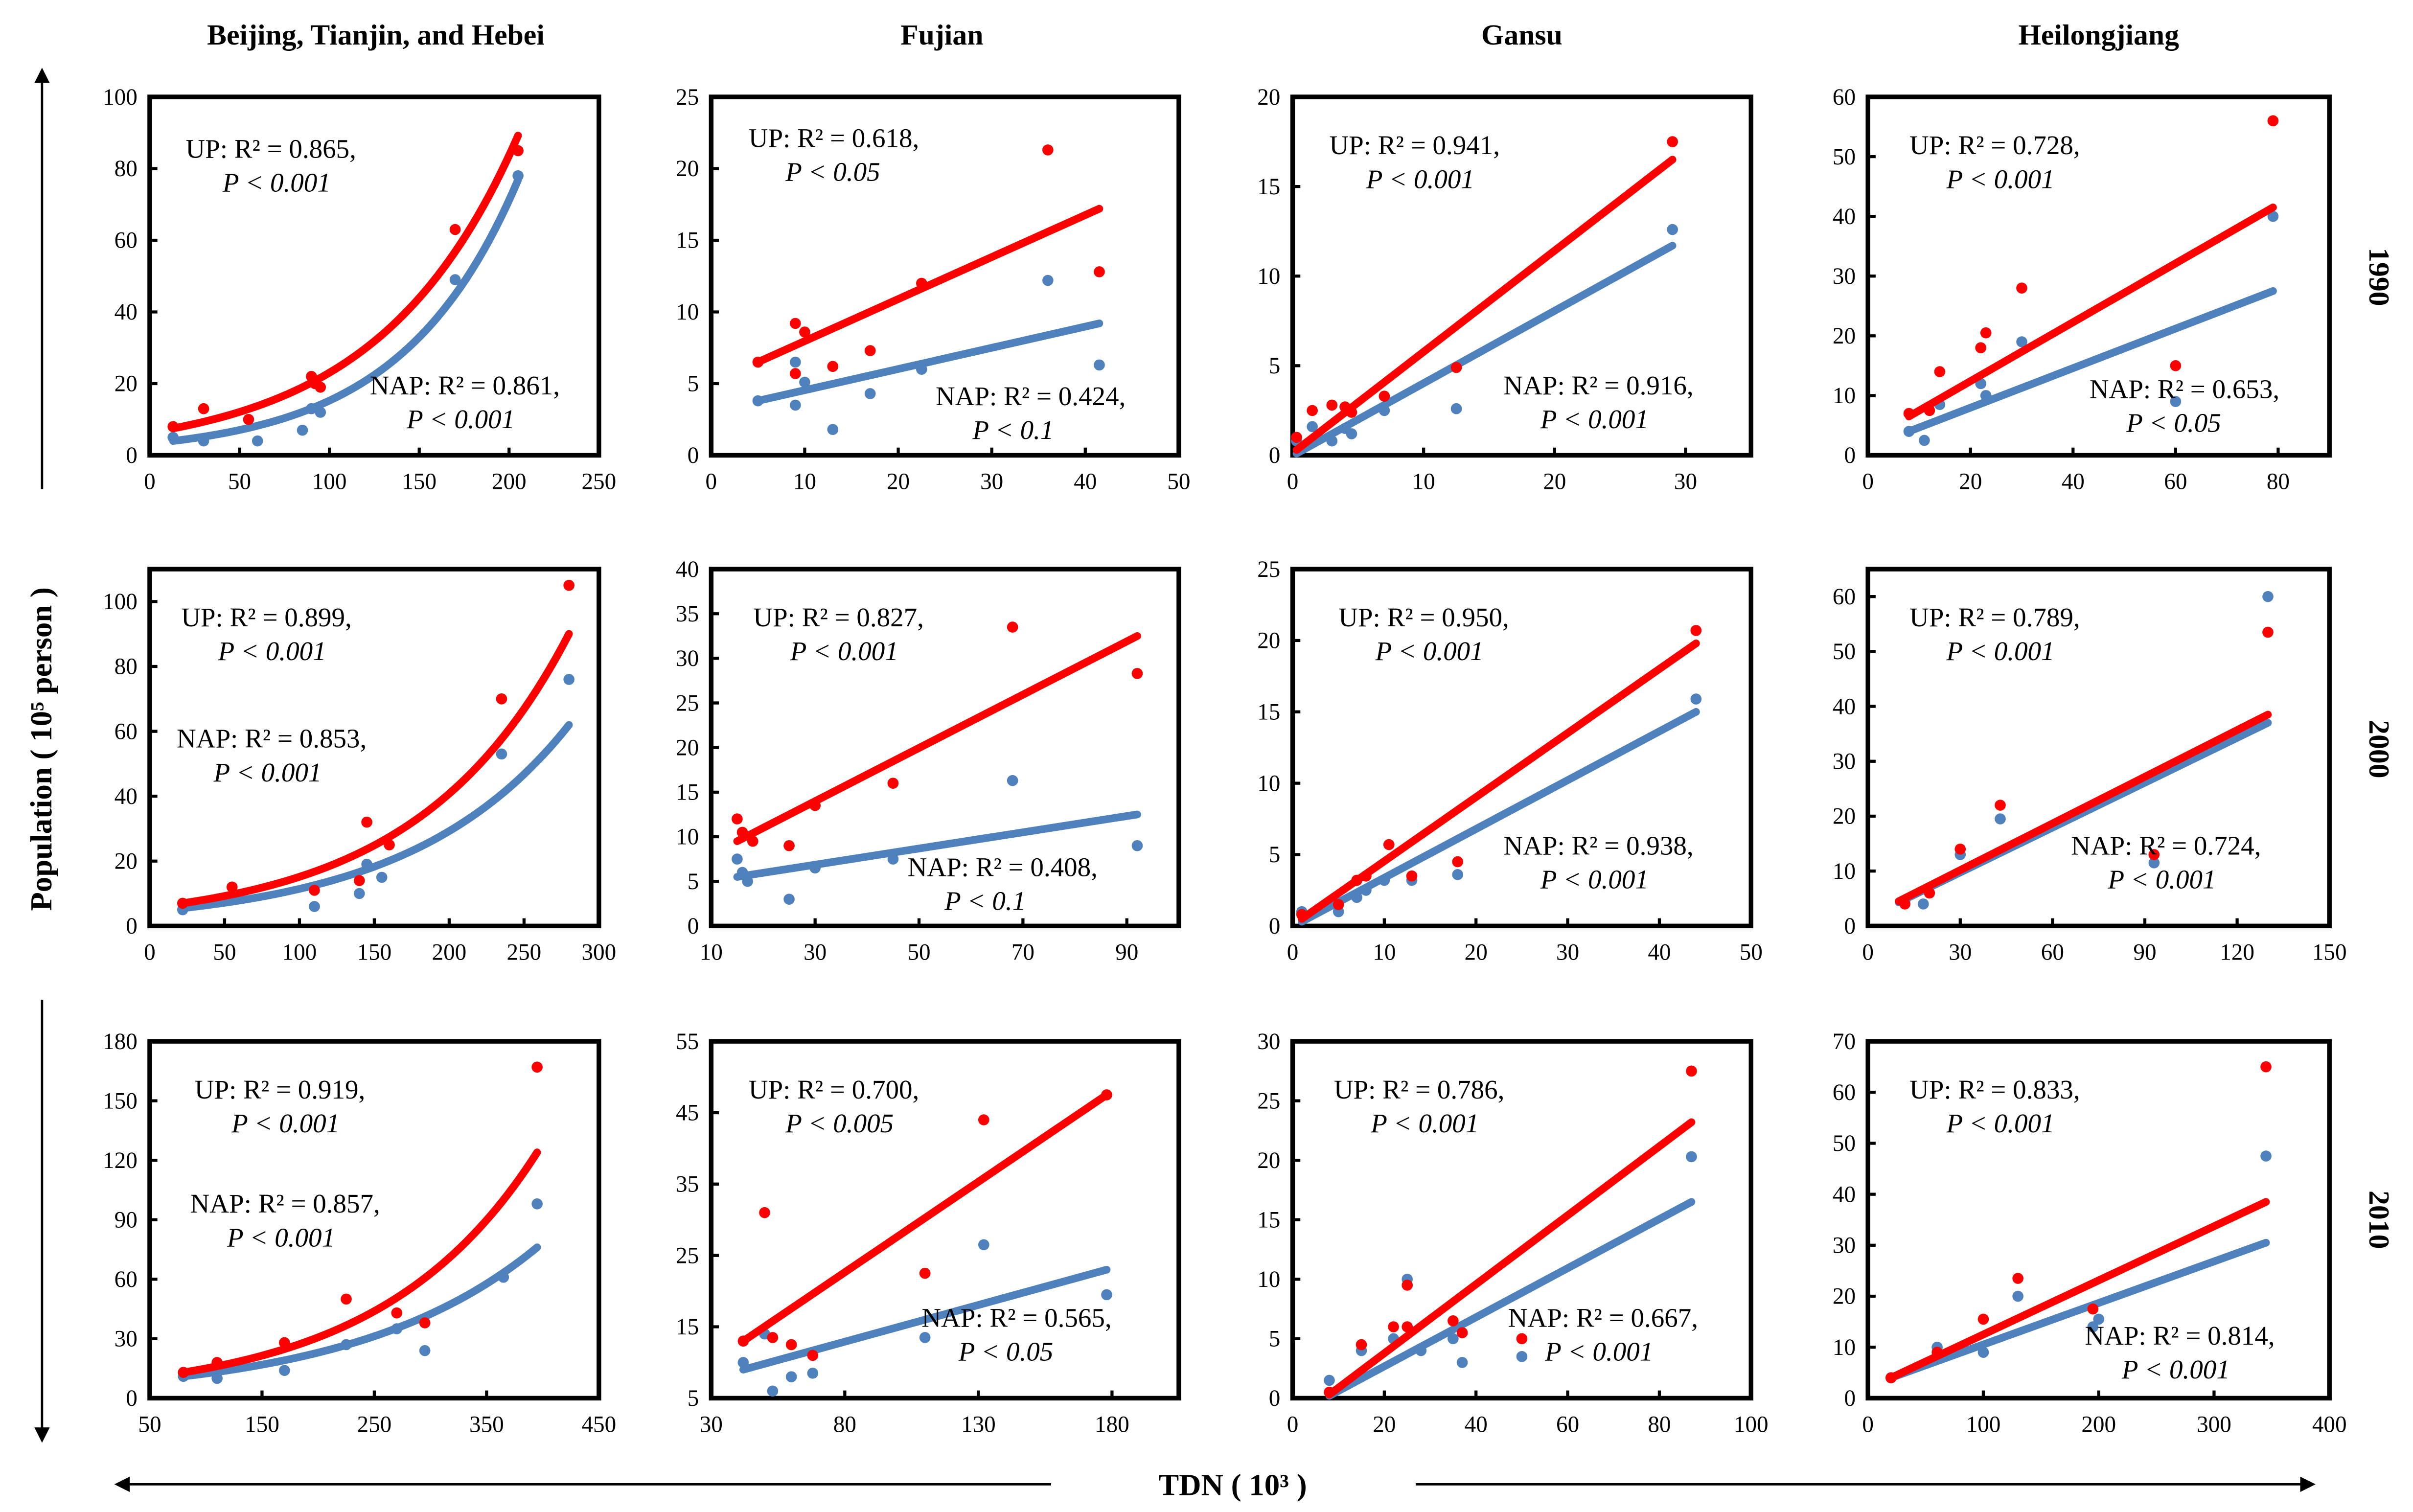 The width and height of the screenshot is (2413, 1512). What do you see at coordinates (2180, 1336) in the screenshot?
I see `nap-r2-label: NAP: R² = 0.814,` at bounding box center [2180, 1336].